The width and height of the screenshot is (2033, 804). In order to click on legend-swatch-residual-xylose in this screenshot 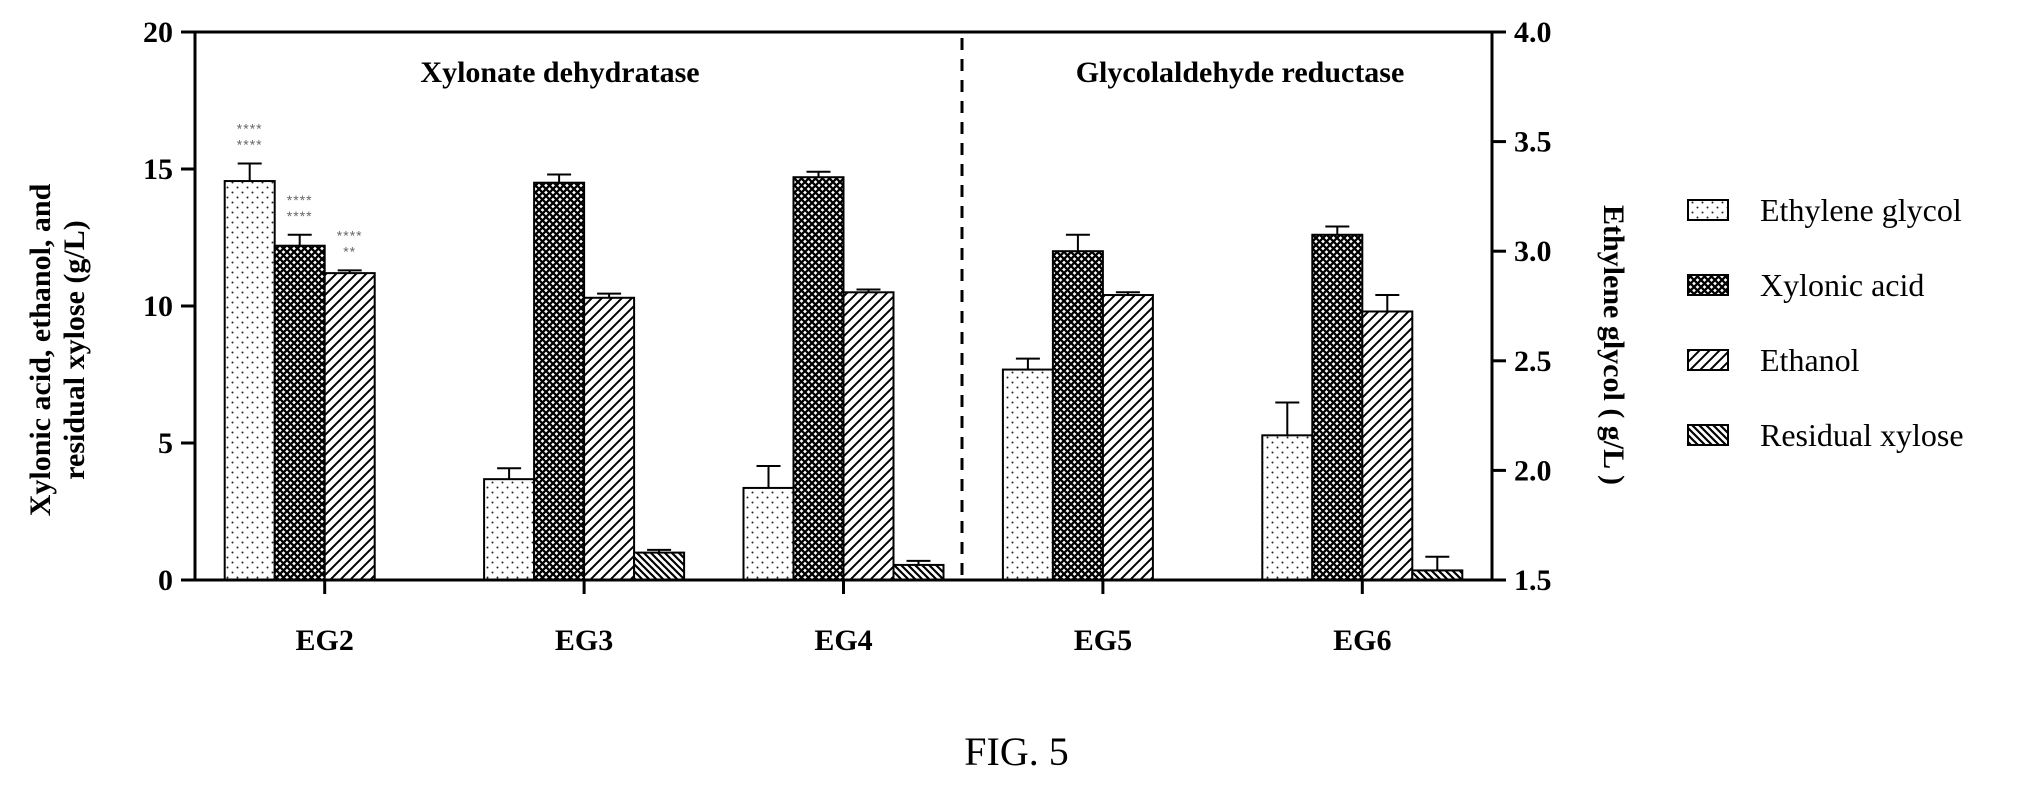, I will do `click(1708, 435)`.